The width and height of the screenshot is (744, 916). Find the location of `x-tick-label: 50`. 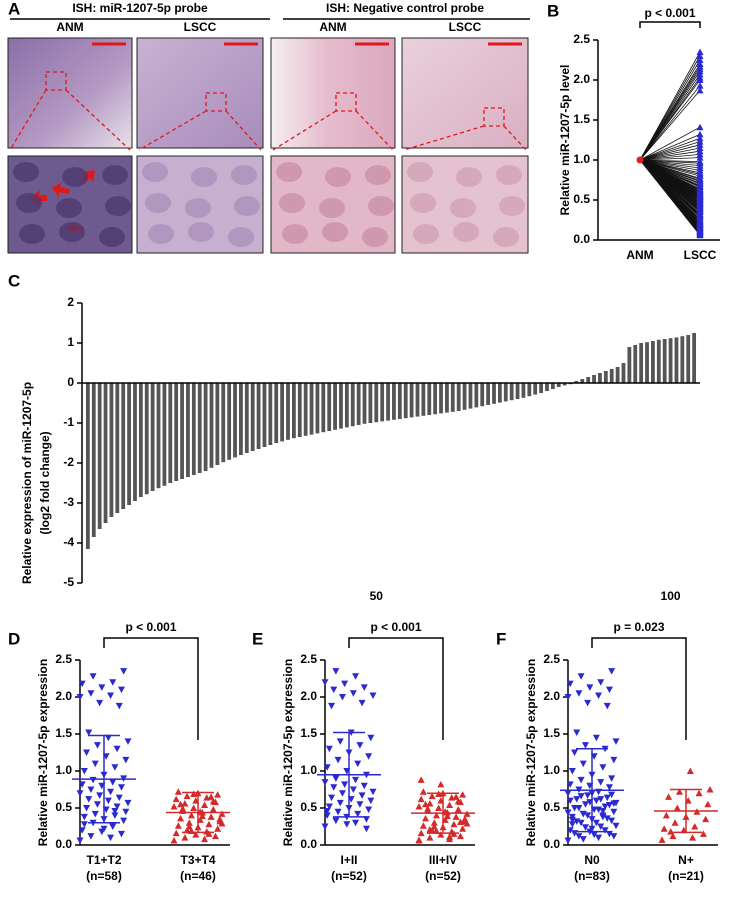

x-tick-label: 50 is located at coordinates (377, 596).